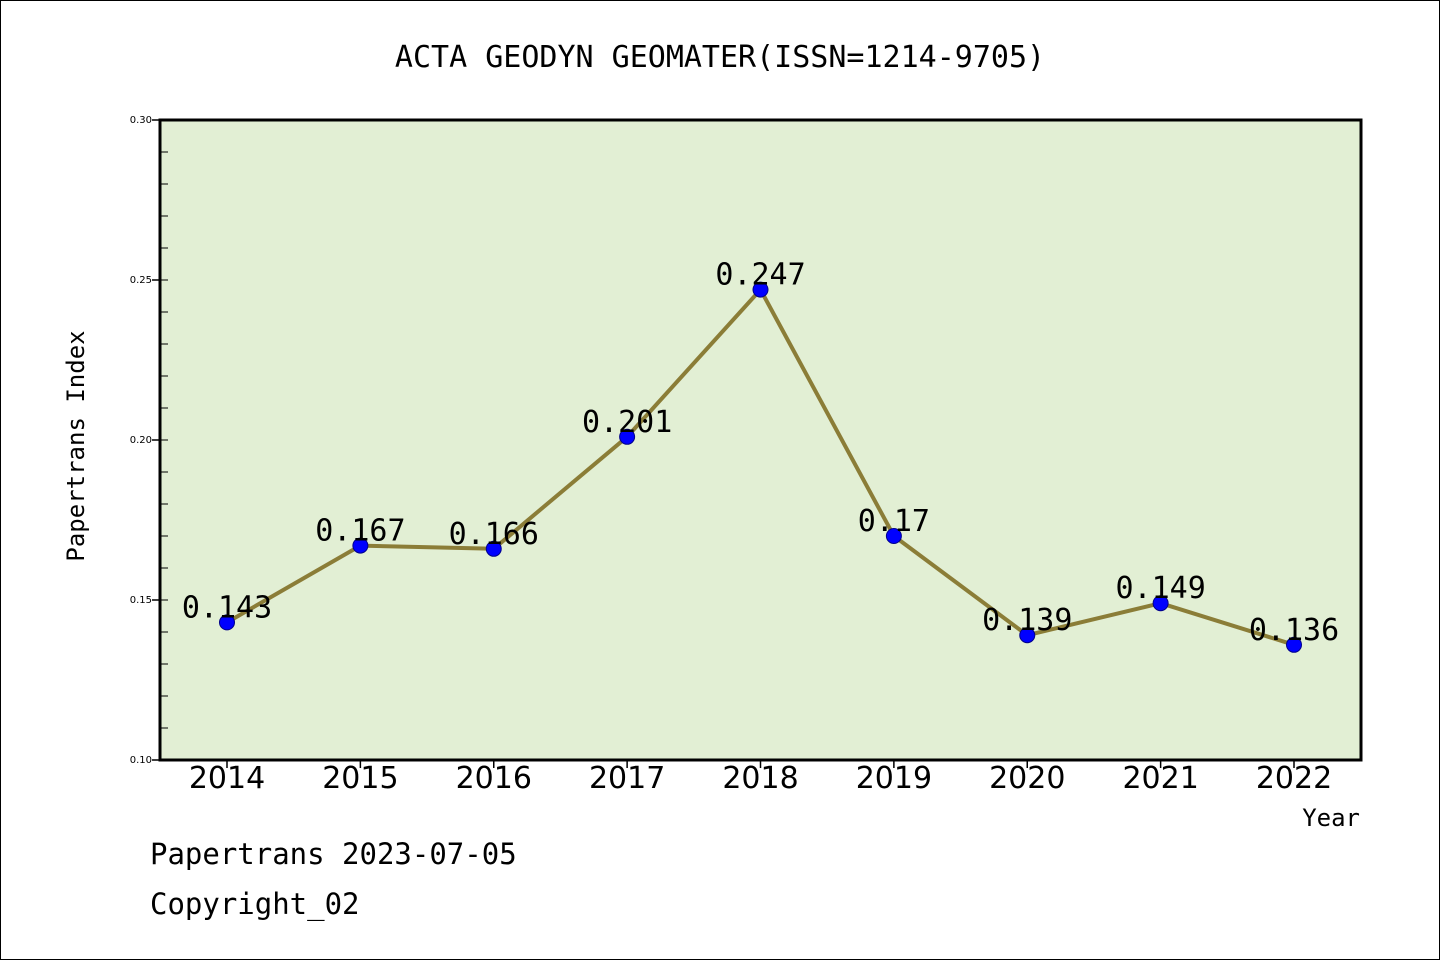 Image resolution: width=1440 pixels, height=960 pixels. Describe the element at coordinates (760, 289) in the screenshot. I see `data-point-2018` at that location.